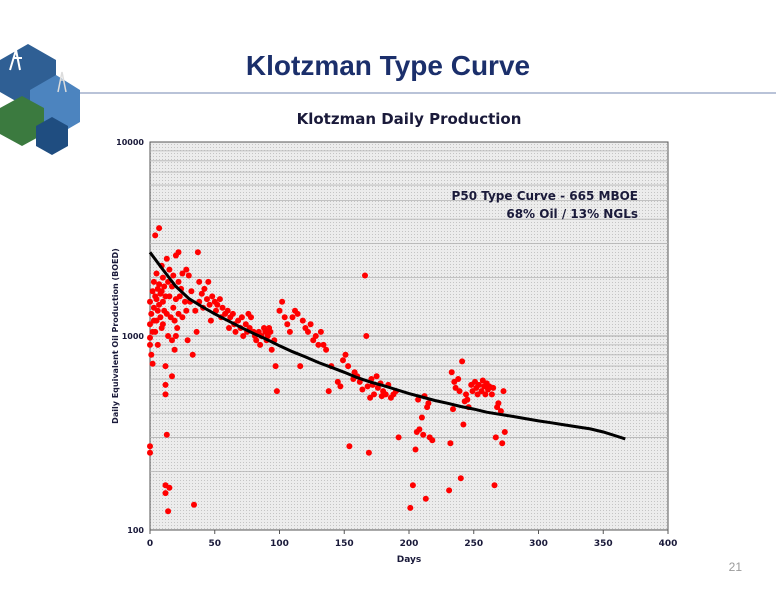 This screenshot has width=776, height=600. I want to click on x-tick-label: 100, so click(279, 544).